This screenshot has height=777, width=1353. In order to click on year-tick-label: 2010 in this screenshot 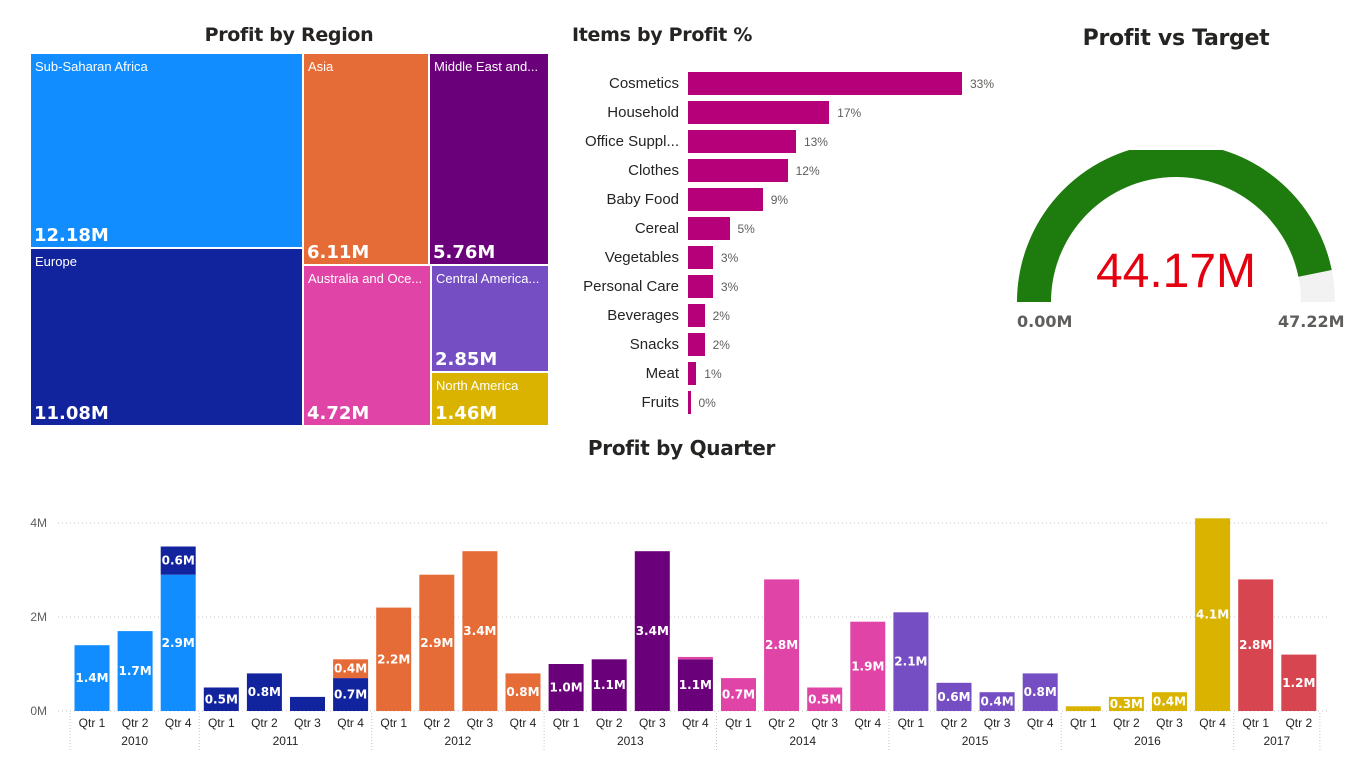, I will do `click(134, 741)`.